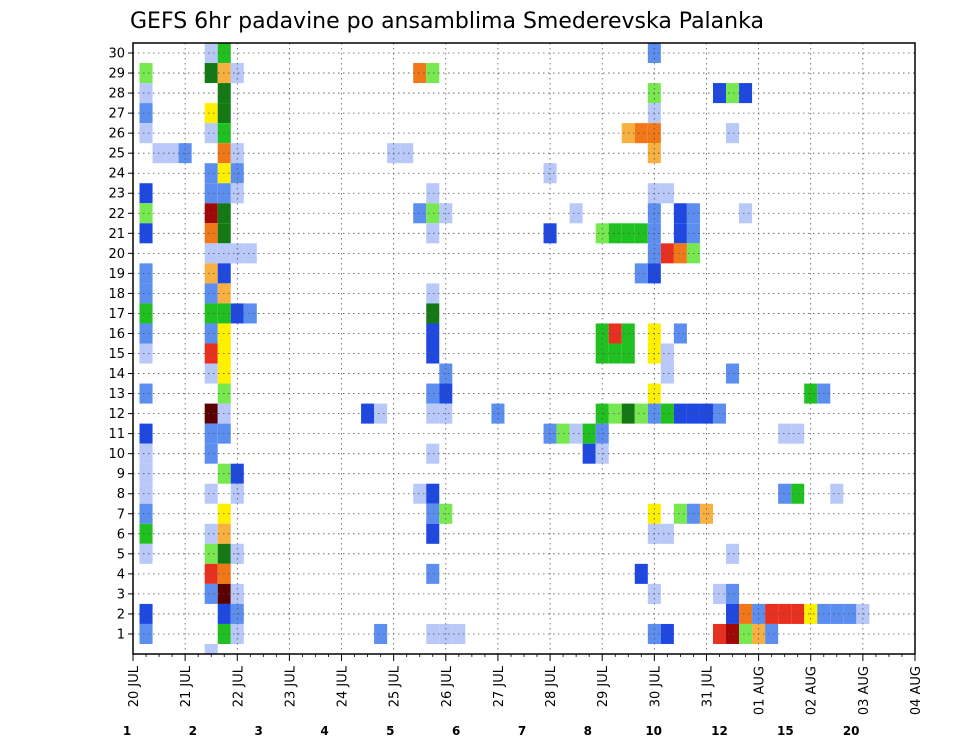  What do you see at coordinates (290, 686) in the screenshot?
I see `x-tick-label: 23 JUL` at bounding box center [290, 686].